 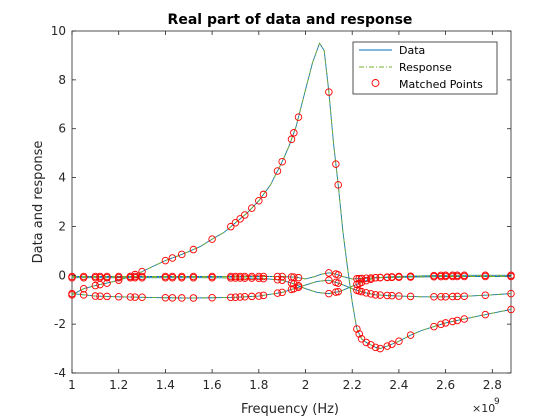 I want to click on legend-label-data: Data, so click(x=412, y=50).